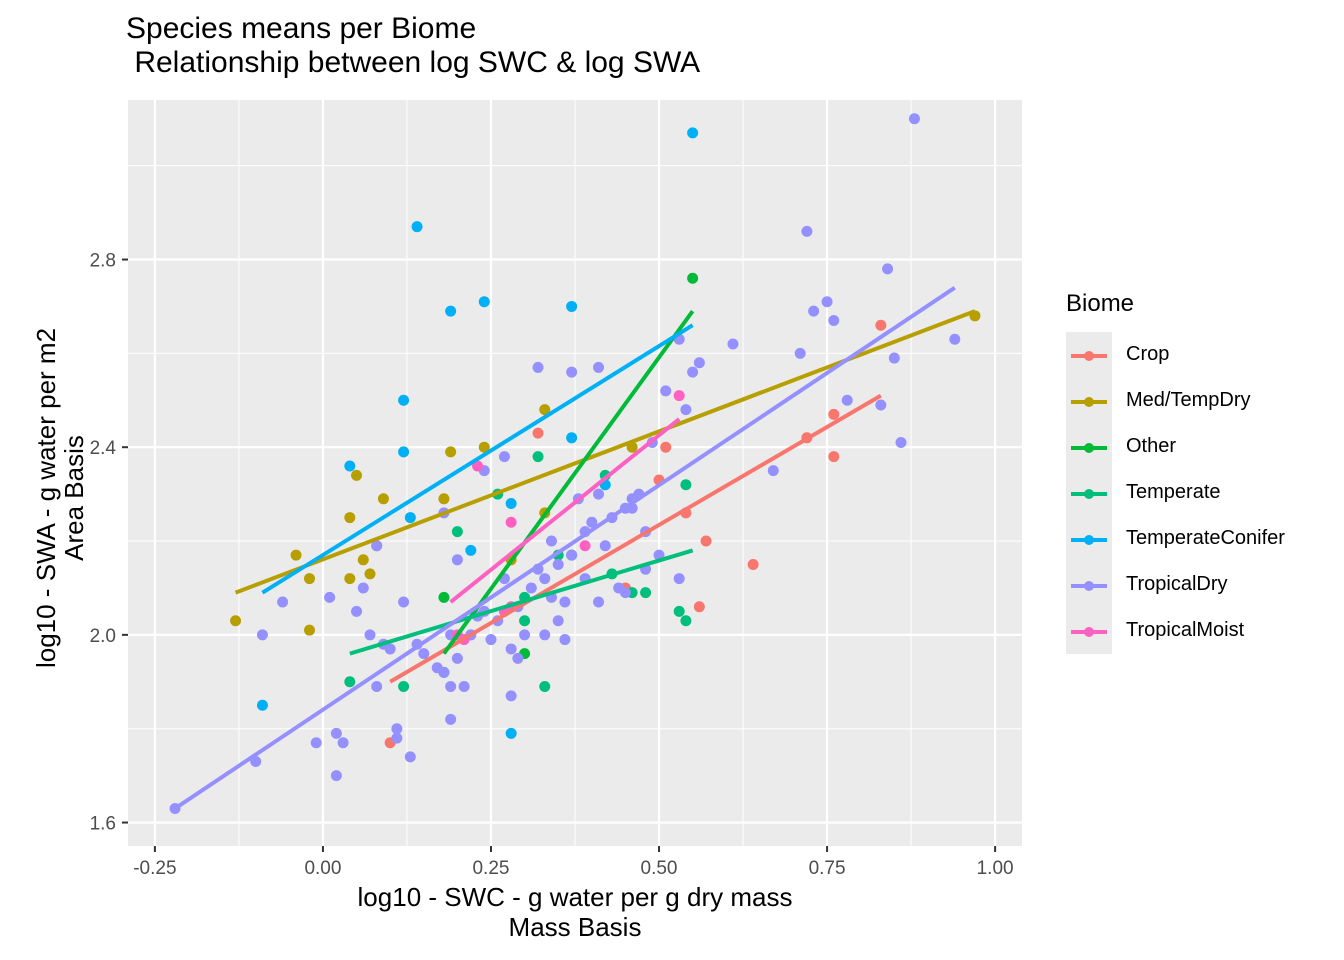  What do you see at coordinates (1177, 584) in the screenshot?
I see `legend-label: TropicalDry` at bounding box center [1177, 584].